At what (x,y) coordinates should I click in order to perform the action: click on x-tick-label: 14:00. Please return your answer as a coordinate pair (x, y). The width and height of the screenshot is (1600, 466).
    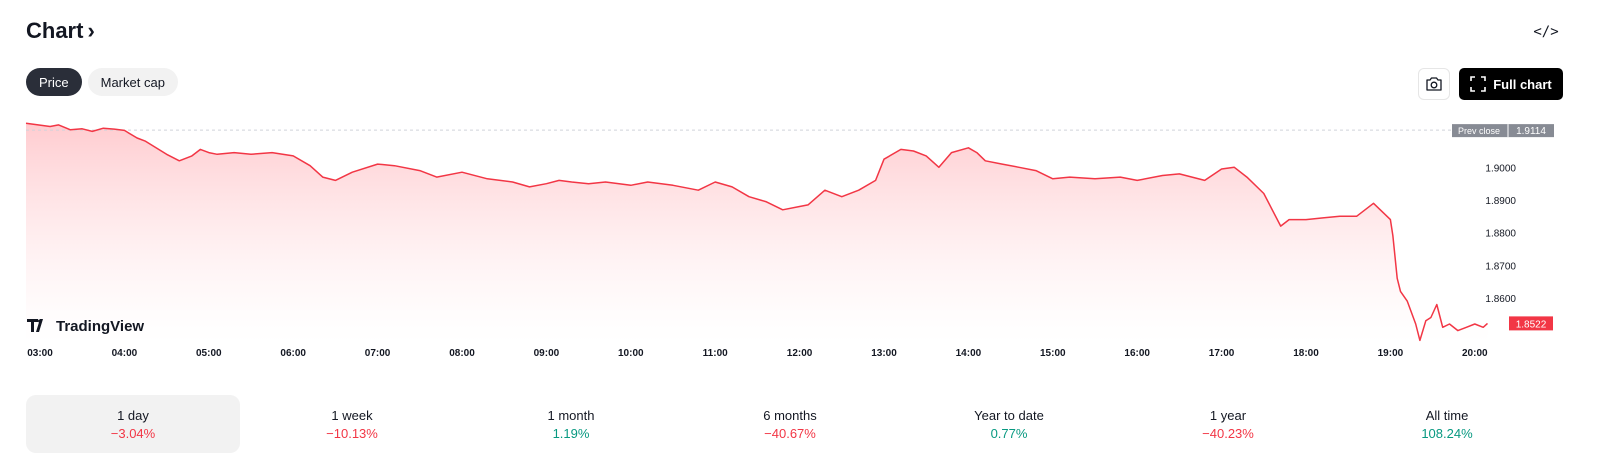
    Looking at the image, I should click on (969, 353).